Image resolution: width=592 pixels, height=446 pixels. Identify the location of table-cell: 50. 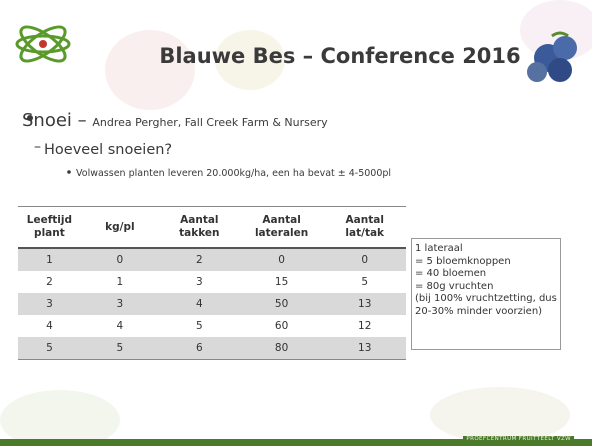
(281, 304).